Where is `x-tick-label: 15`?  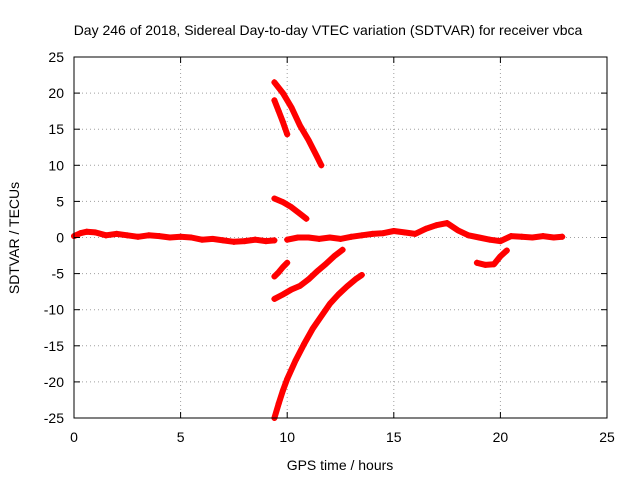
x-tick-label: 15 is located at coordinates (394, 437).